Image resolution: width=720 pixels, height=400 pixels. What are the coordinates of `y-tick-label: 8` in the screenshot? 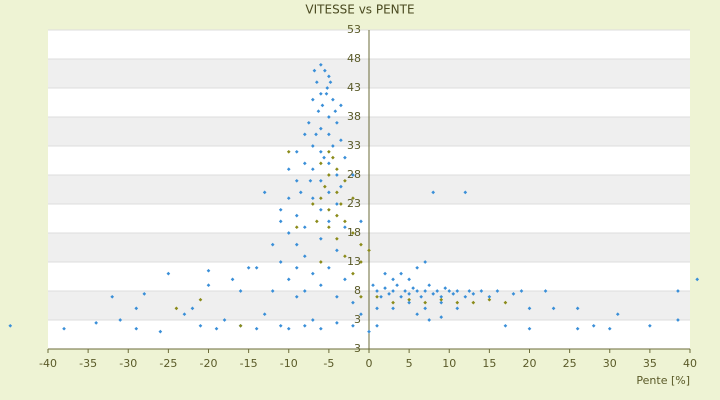 It's located at (357, 290).